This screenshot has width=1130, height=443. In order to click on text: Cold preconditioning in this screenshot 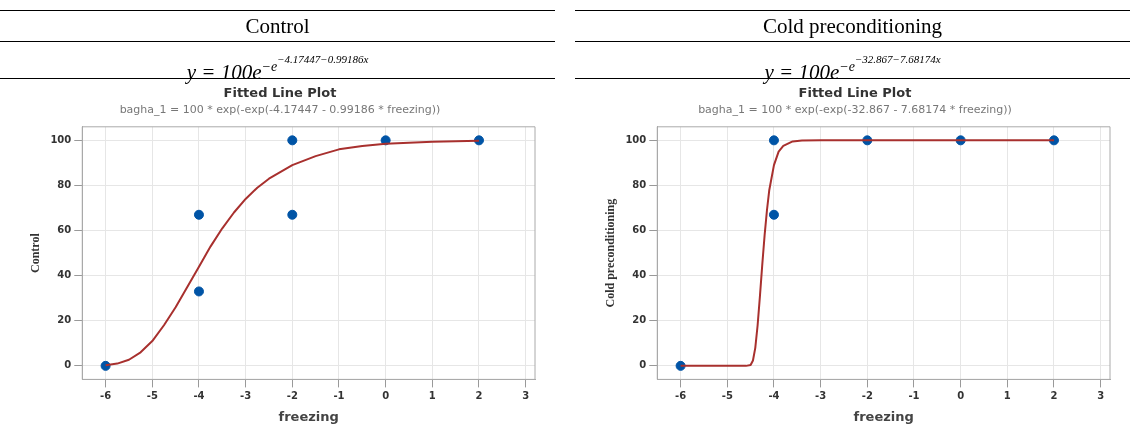, I will do `click(852, 26)`.